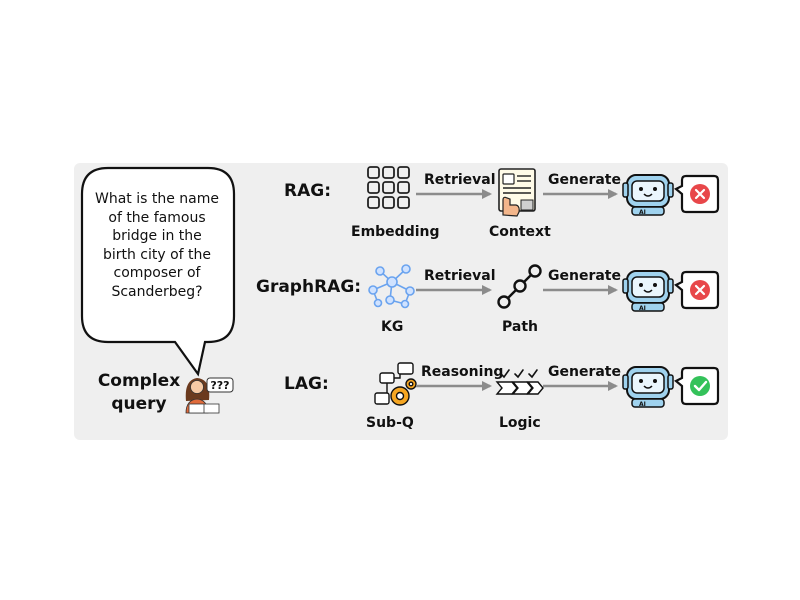 The width and height of the screenshot is (800, 600). What do you see at coordinates (139, 392) in the screenshot?
I see `complex-query-label: Complex query` at bounding box center [139, 392].